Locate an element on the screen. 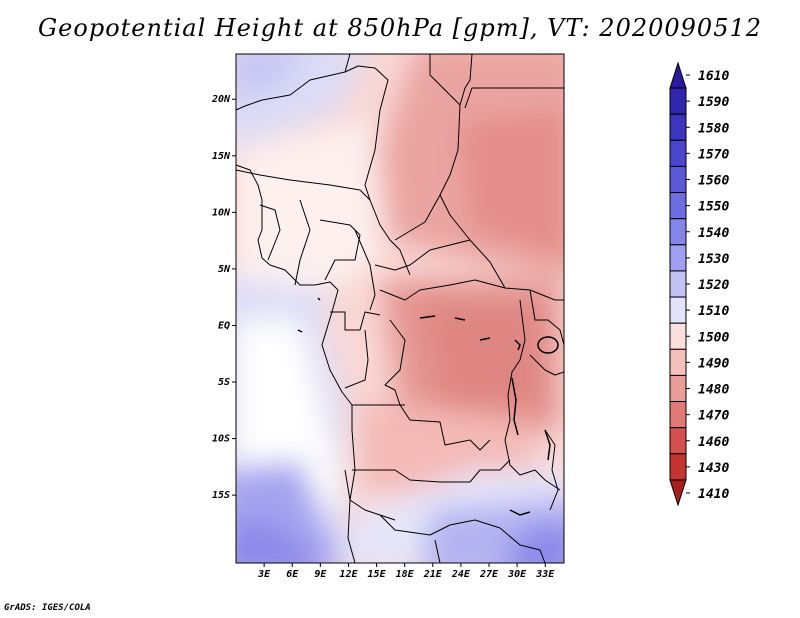 Image resolution: width=800 pixels, height=618 pixels. field-nw-blue is located at coordinates (269, 76).